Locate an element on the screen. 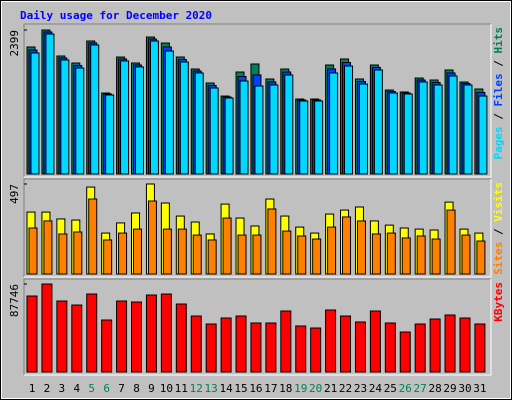 The image size is (512, 400). x-tick-label: 1 is located at coordinates (32, 388).